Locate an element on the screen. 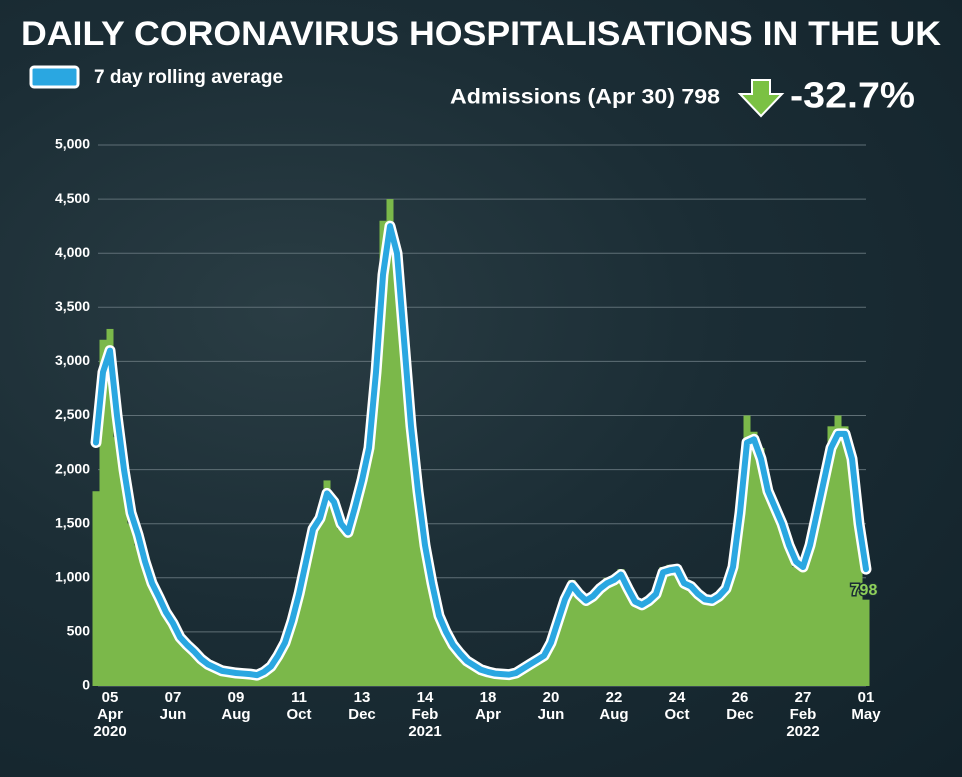 The height and width of the screenshot is (777, 962). y-tick-label: 0 is located at coordinates (86, 685).